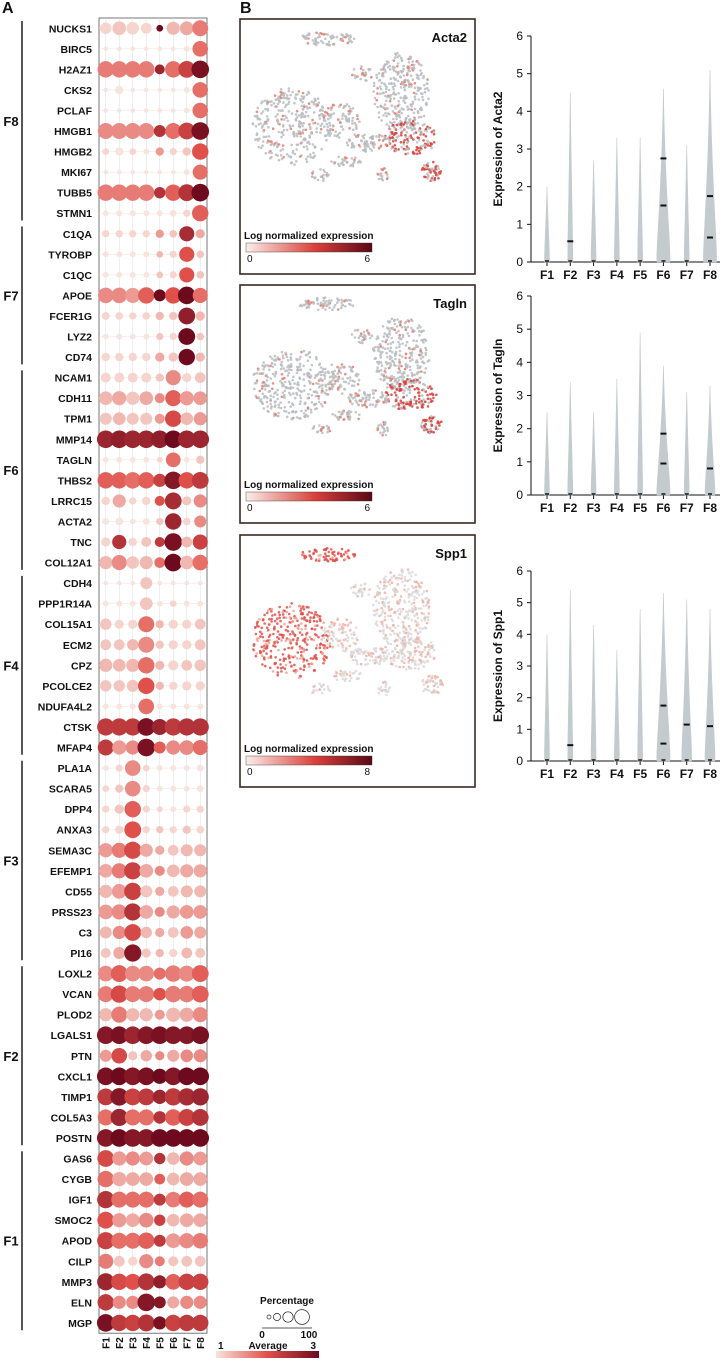  Describe the element at coordinates (75, 1077) in the screenshot. I see `gene-label: CXCL1` at that location.